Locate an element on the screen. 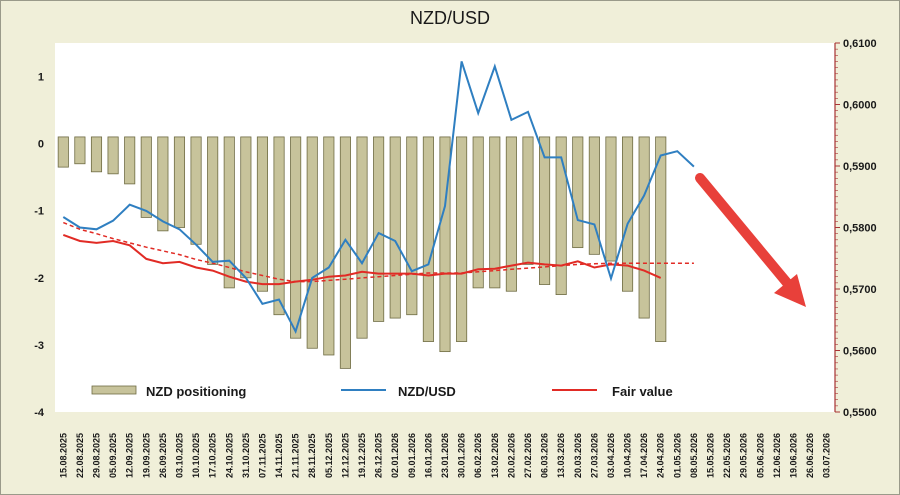 The image size is (900, 495). x-tick-label: 13.03.2026 is located at coordinates (561, 455).